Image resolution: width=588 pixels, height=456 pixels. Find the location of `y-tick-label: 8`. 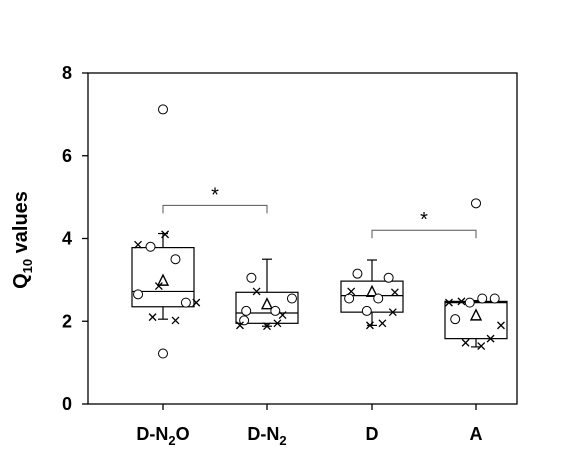

y-tick-label: 8 is located at coordinates (67, 73).